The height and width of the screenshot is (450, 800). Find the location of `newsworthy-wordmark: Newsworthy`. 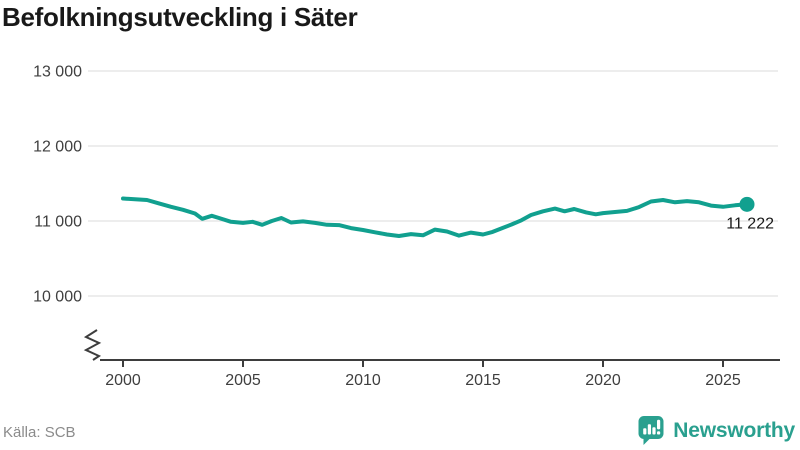

newsworthy-wordmark: Newsworthy is located at coordinates (734, 430).